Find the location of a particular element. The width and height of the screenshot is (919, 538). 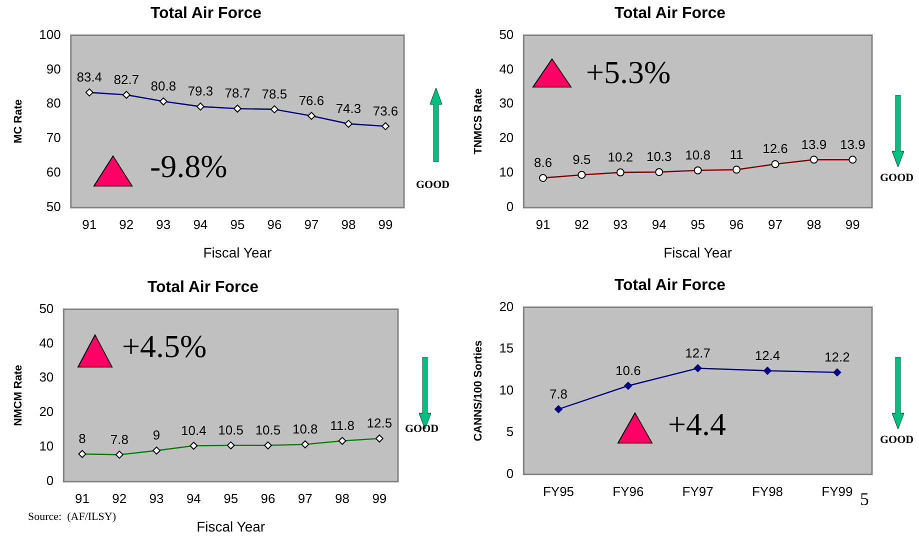

y-tick-label: 90 is located at coordinates (53, 68).